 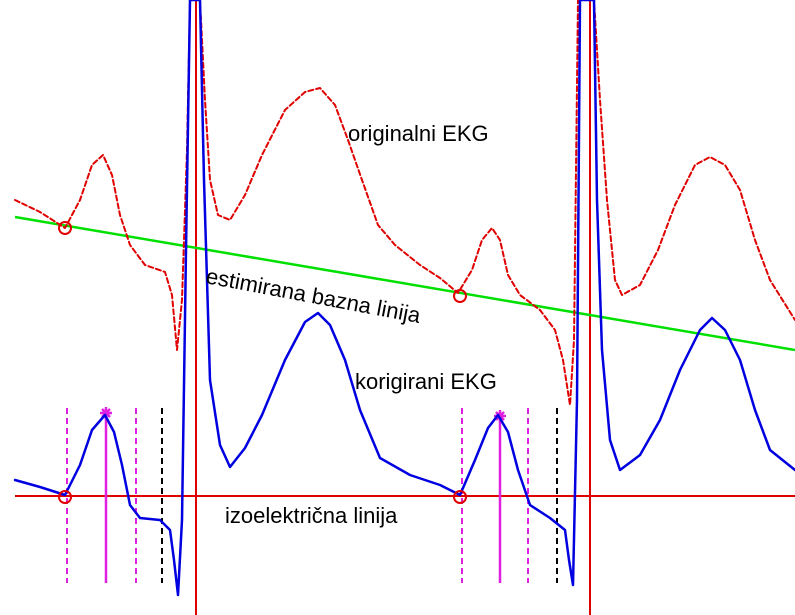 I want to click on label-original: originalni EKG, so click(x=418, y=133).